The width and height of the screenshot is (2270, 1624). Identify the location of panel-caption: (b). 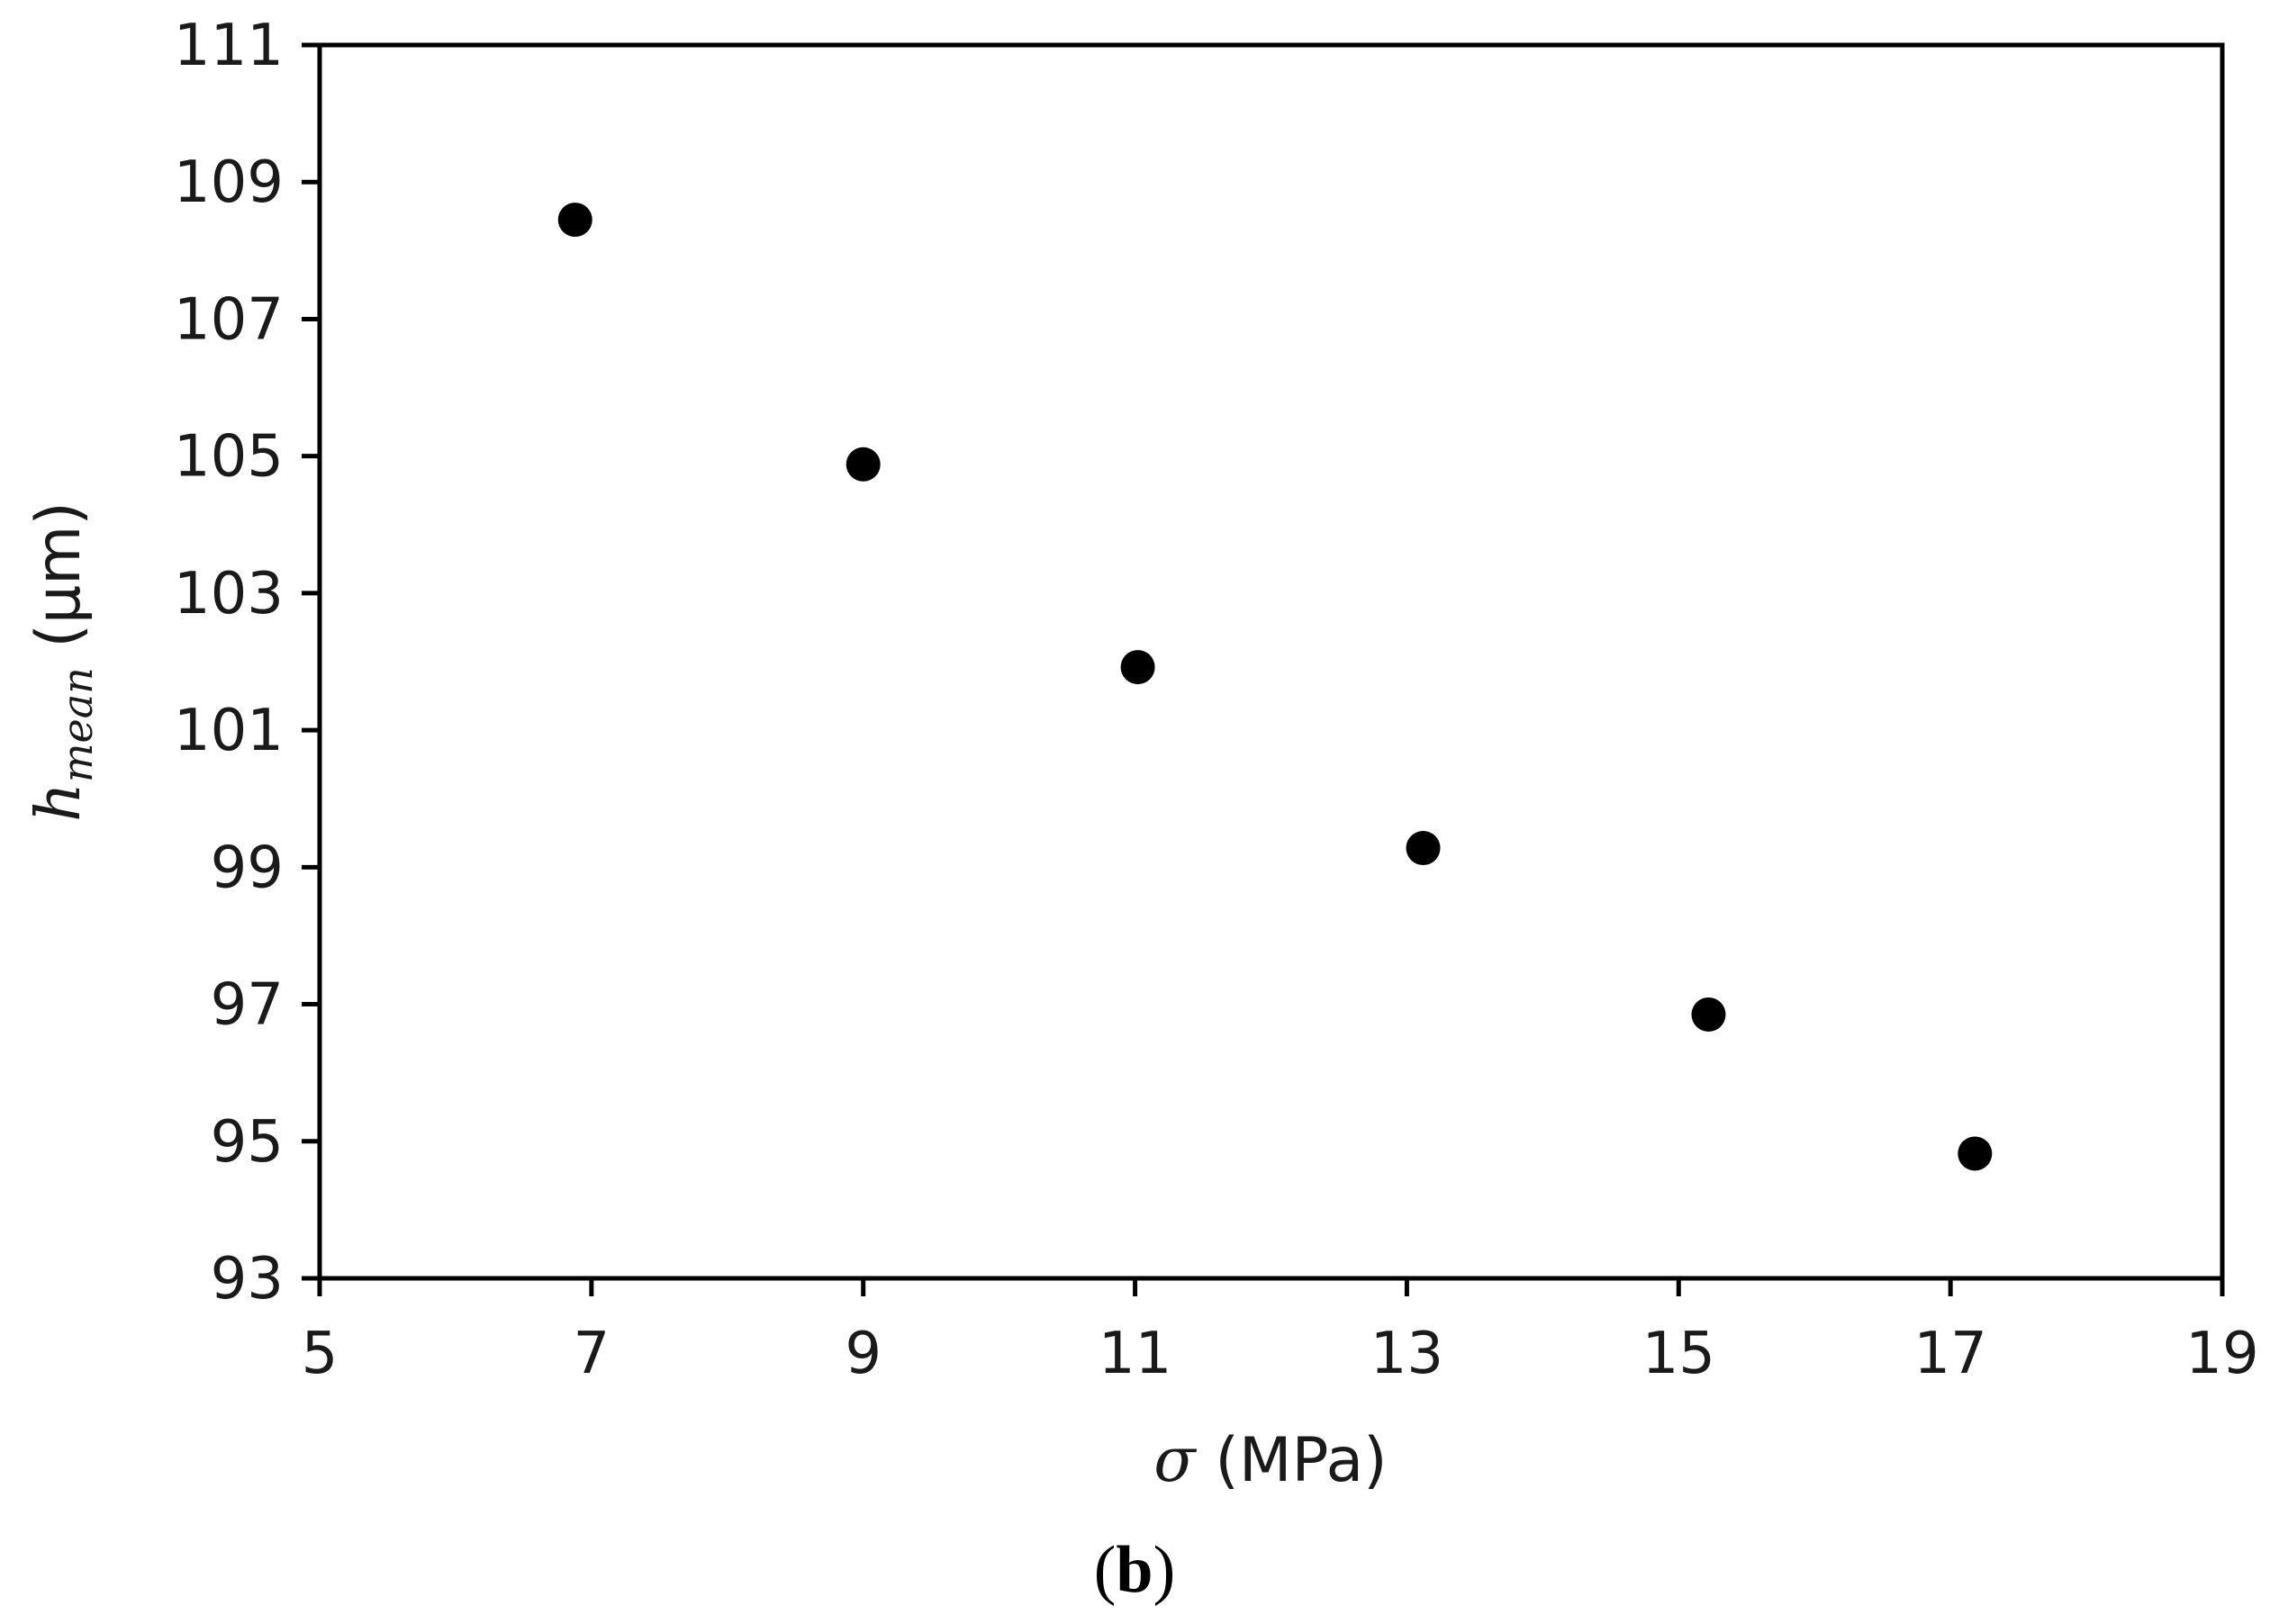
(1134, 1570).